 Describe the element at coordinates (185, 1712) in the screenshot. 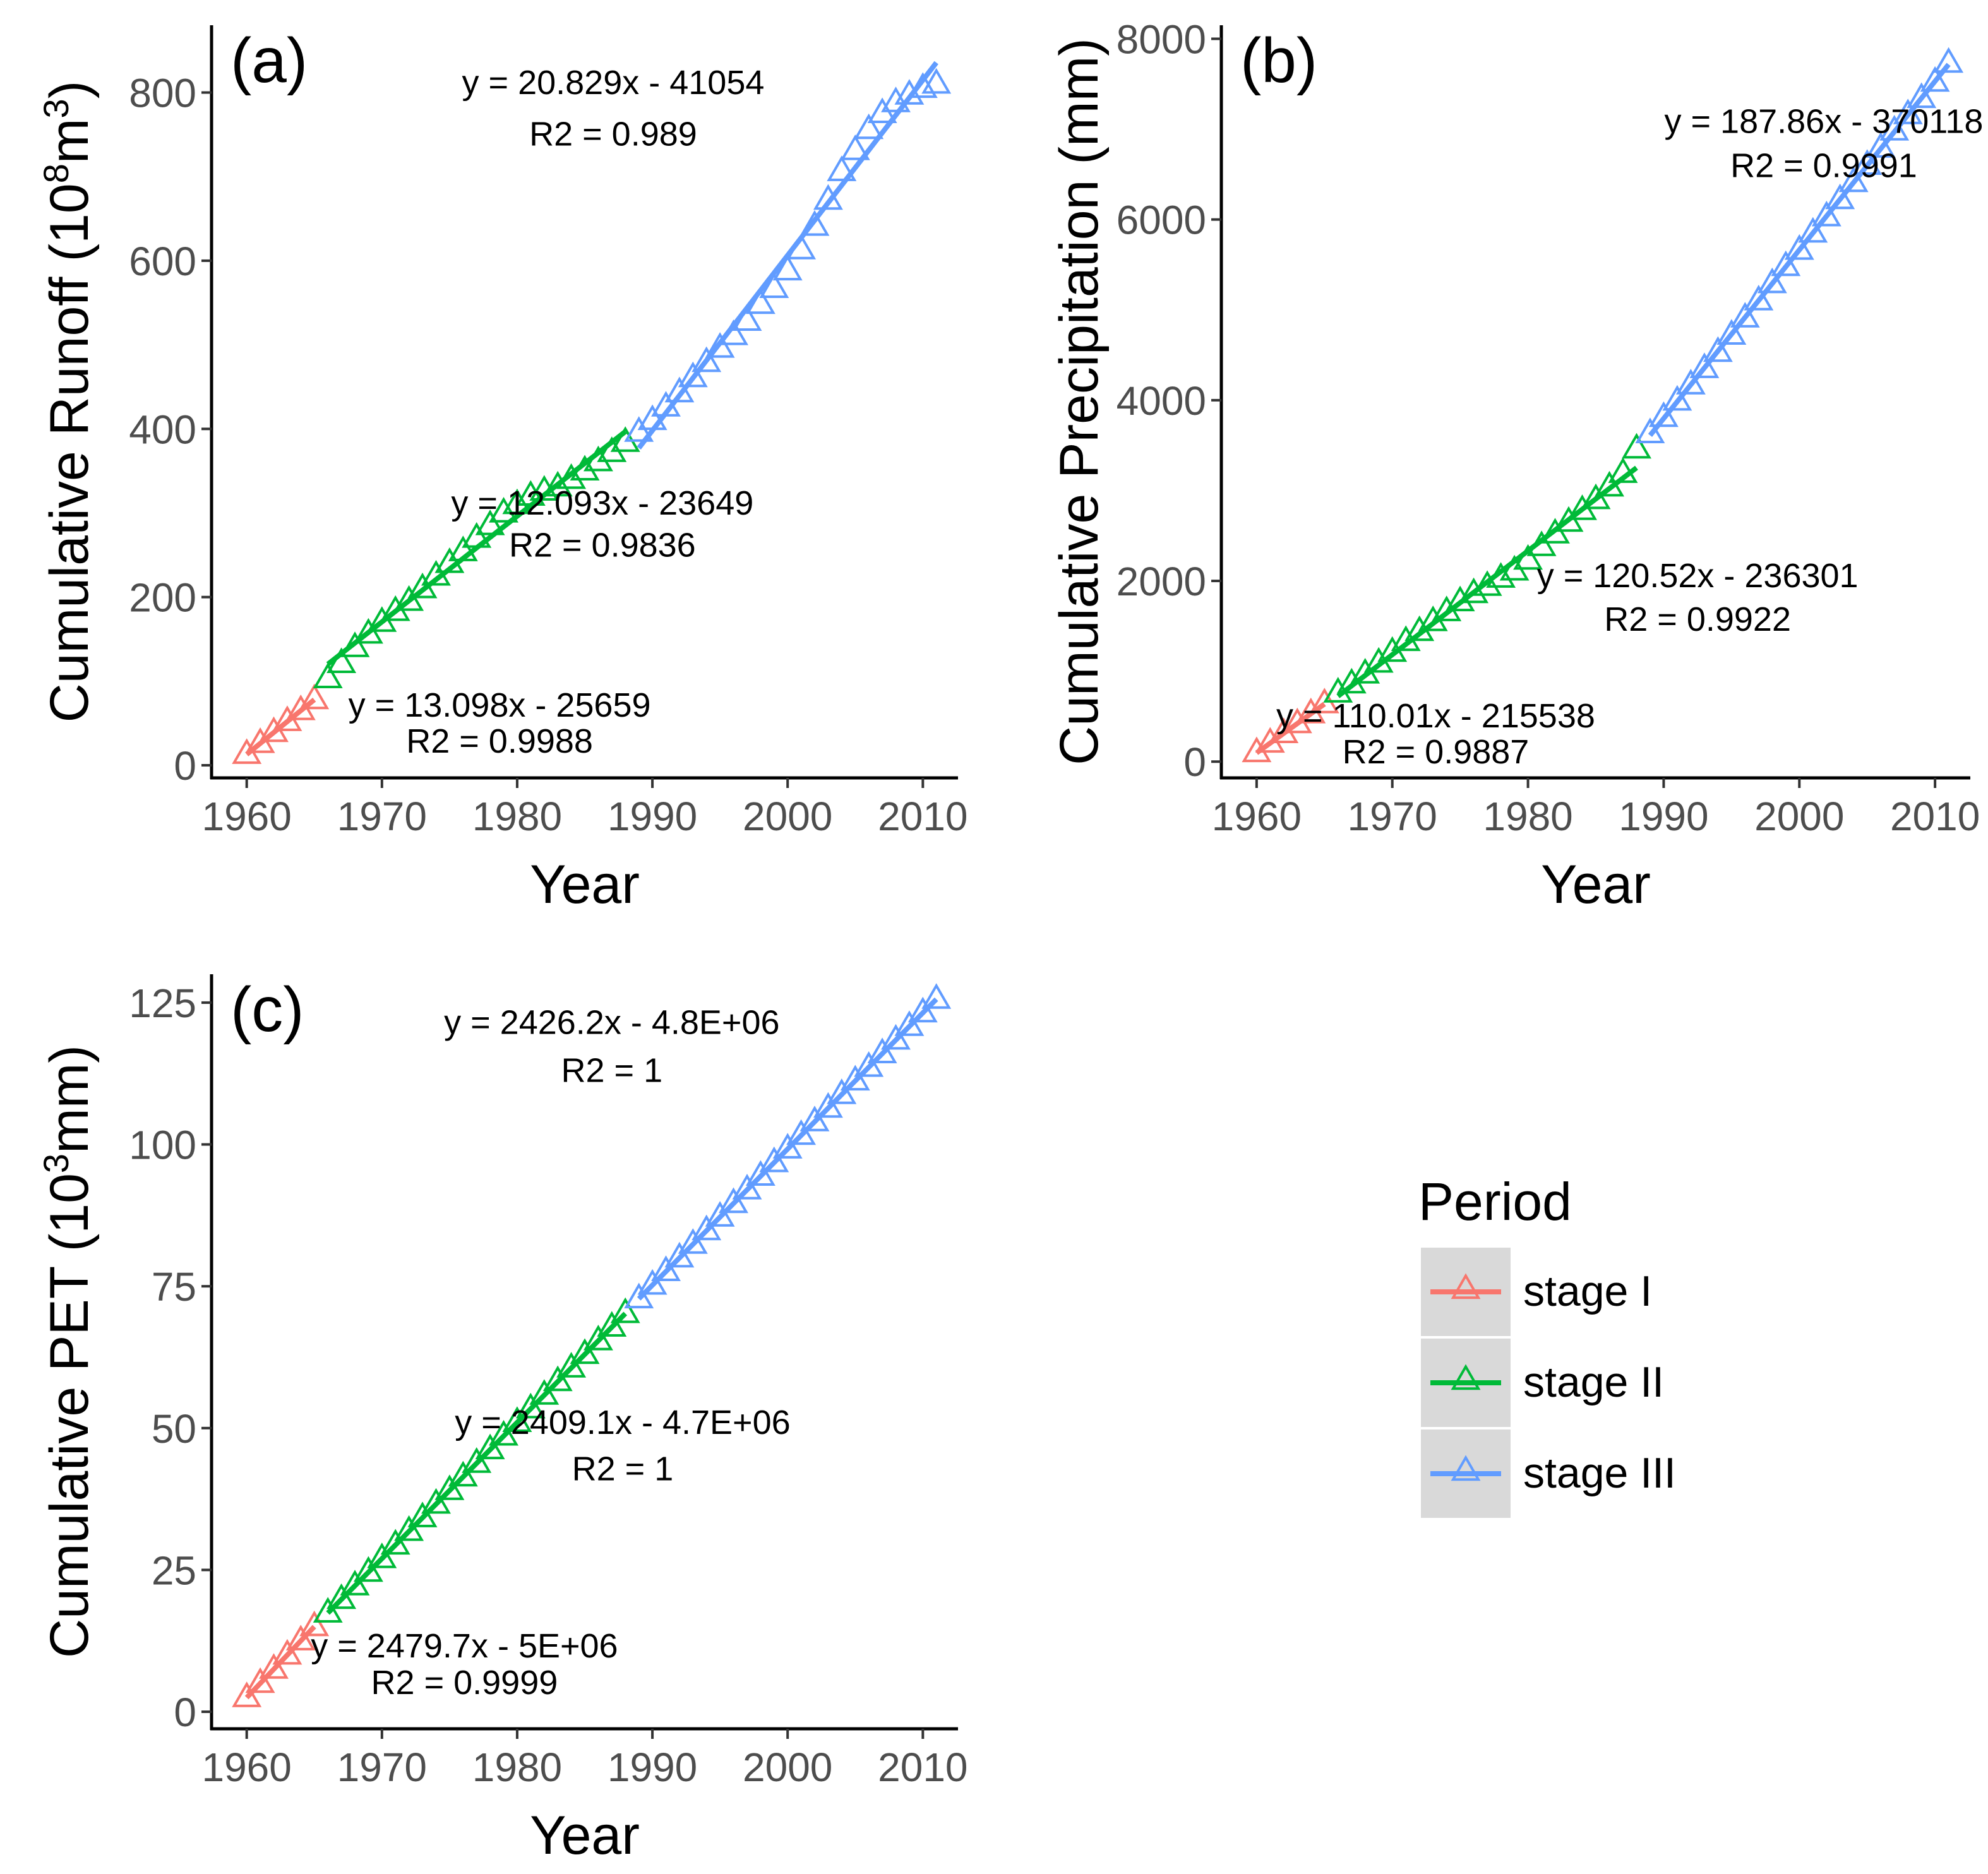

I see `y-tick-label-c: 0` at that location.